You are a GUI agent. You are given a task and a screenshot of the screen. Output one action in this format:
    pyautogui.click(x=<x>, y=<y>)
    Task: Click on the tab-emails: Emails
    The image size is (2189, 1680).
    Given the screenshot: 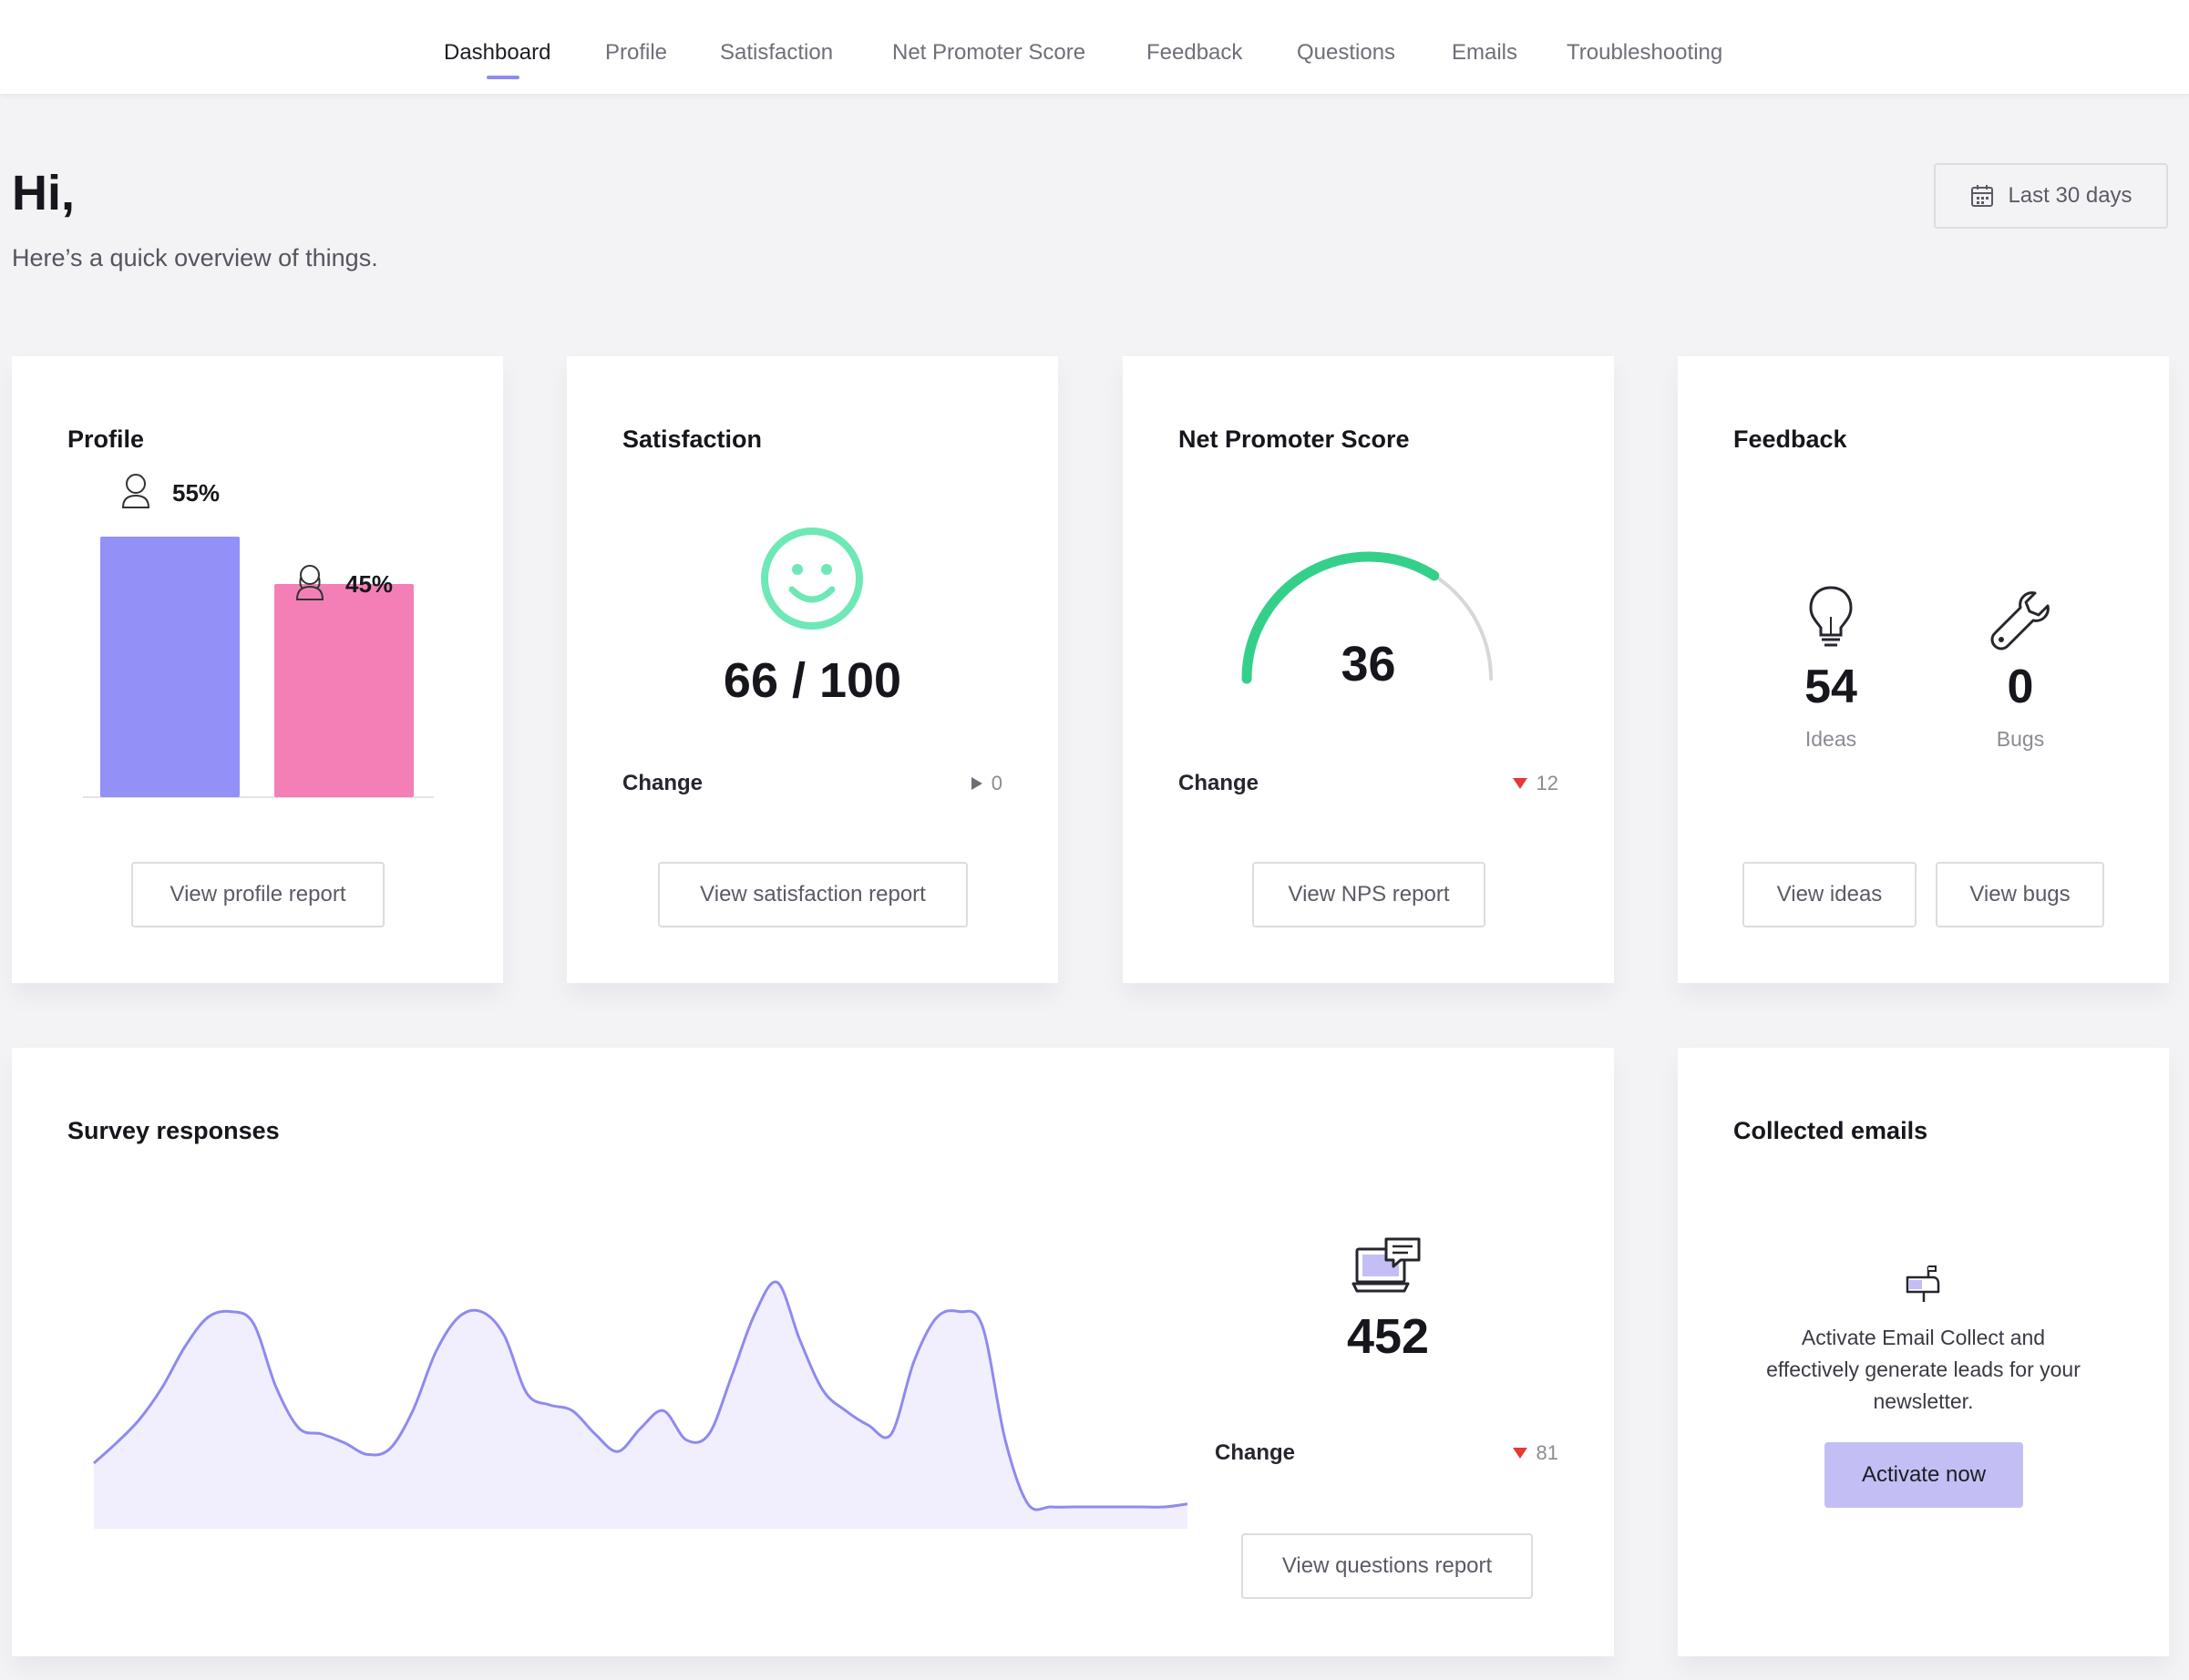 What is the action you would take?
    pyautogui.click(x=1485, y=53)
    